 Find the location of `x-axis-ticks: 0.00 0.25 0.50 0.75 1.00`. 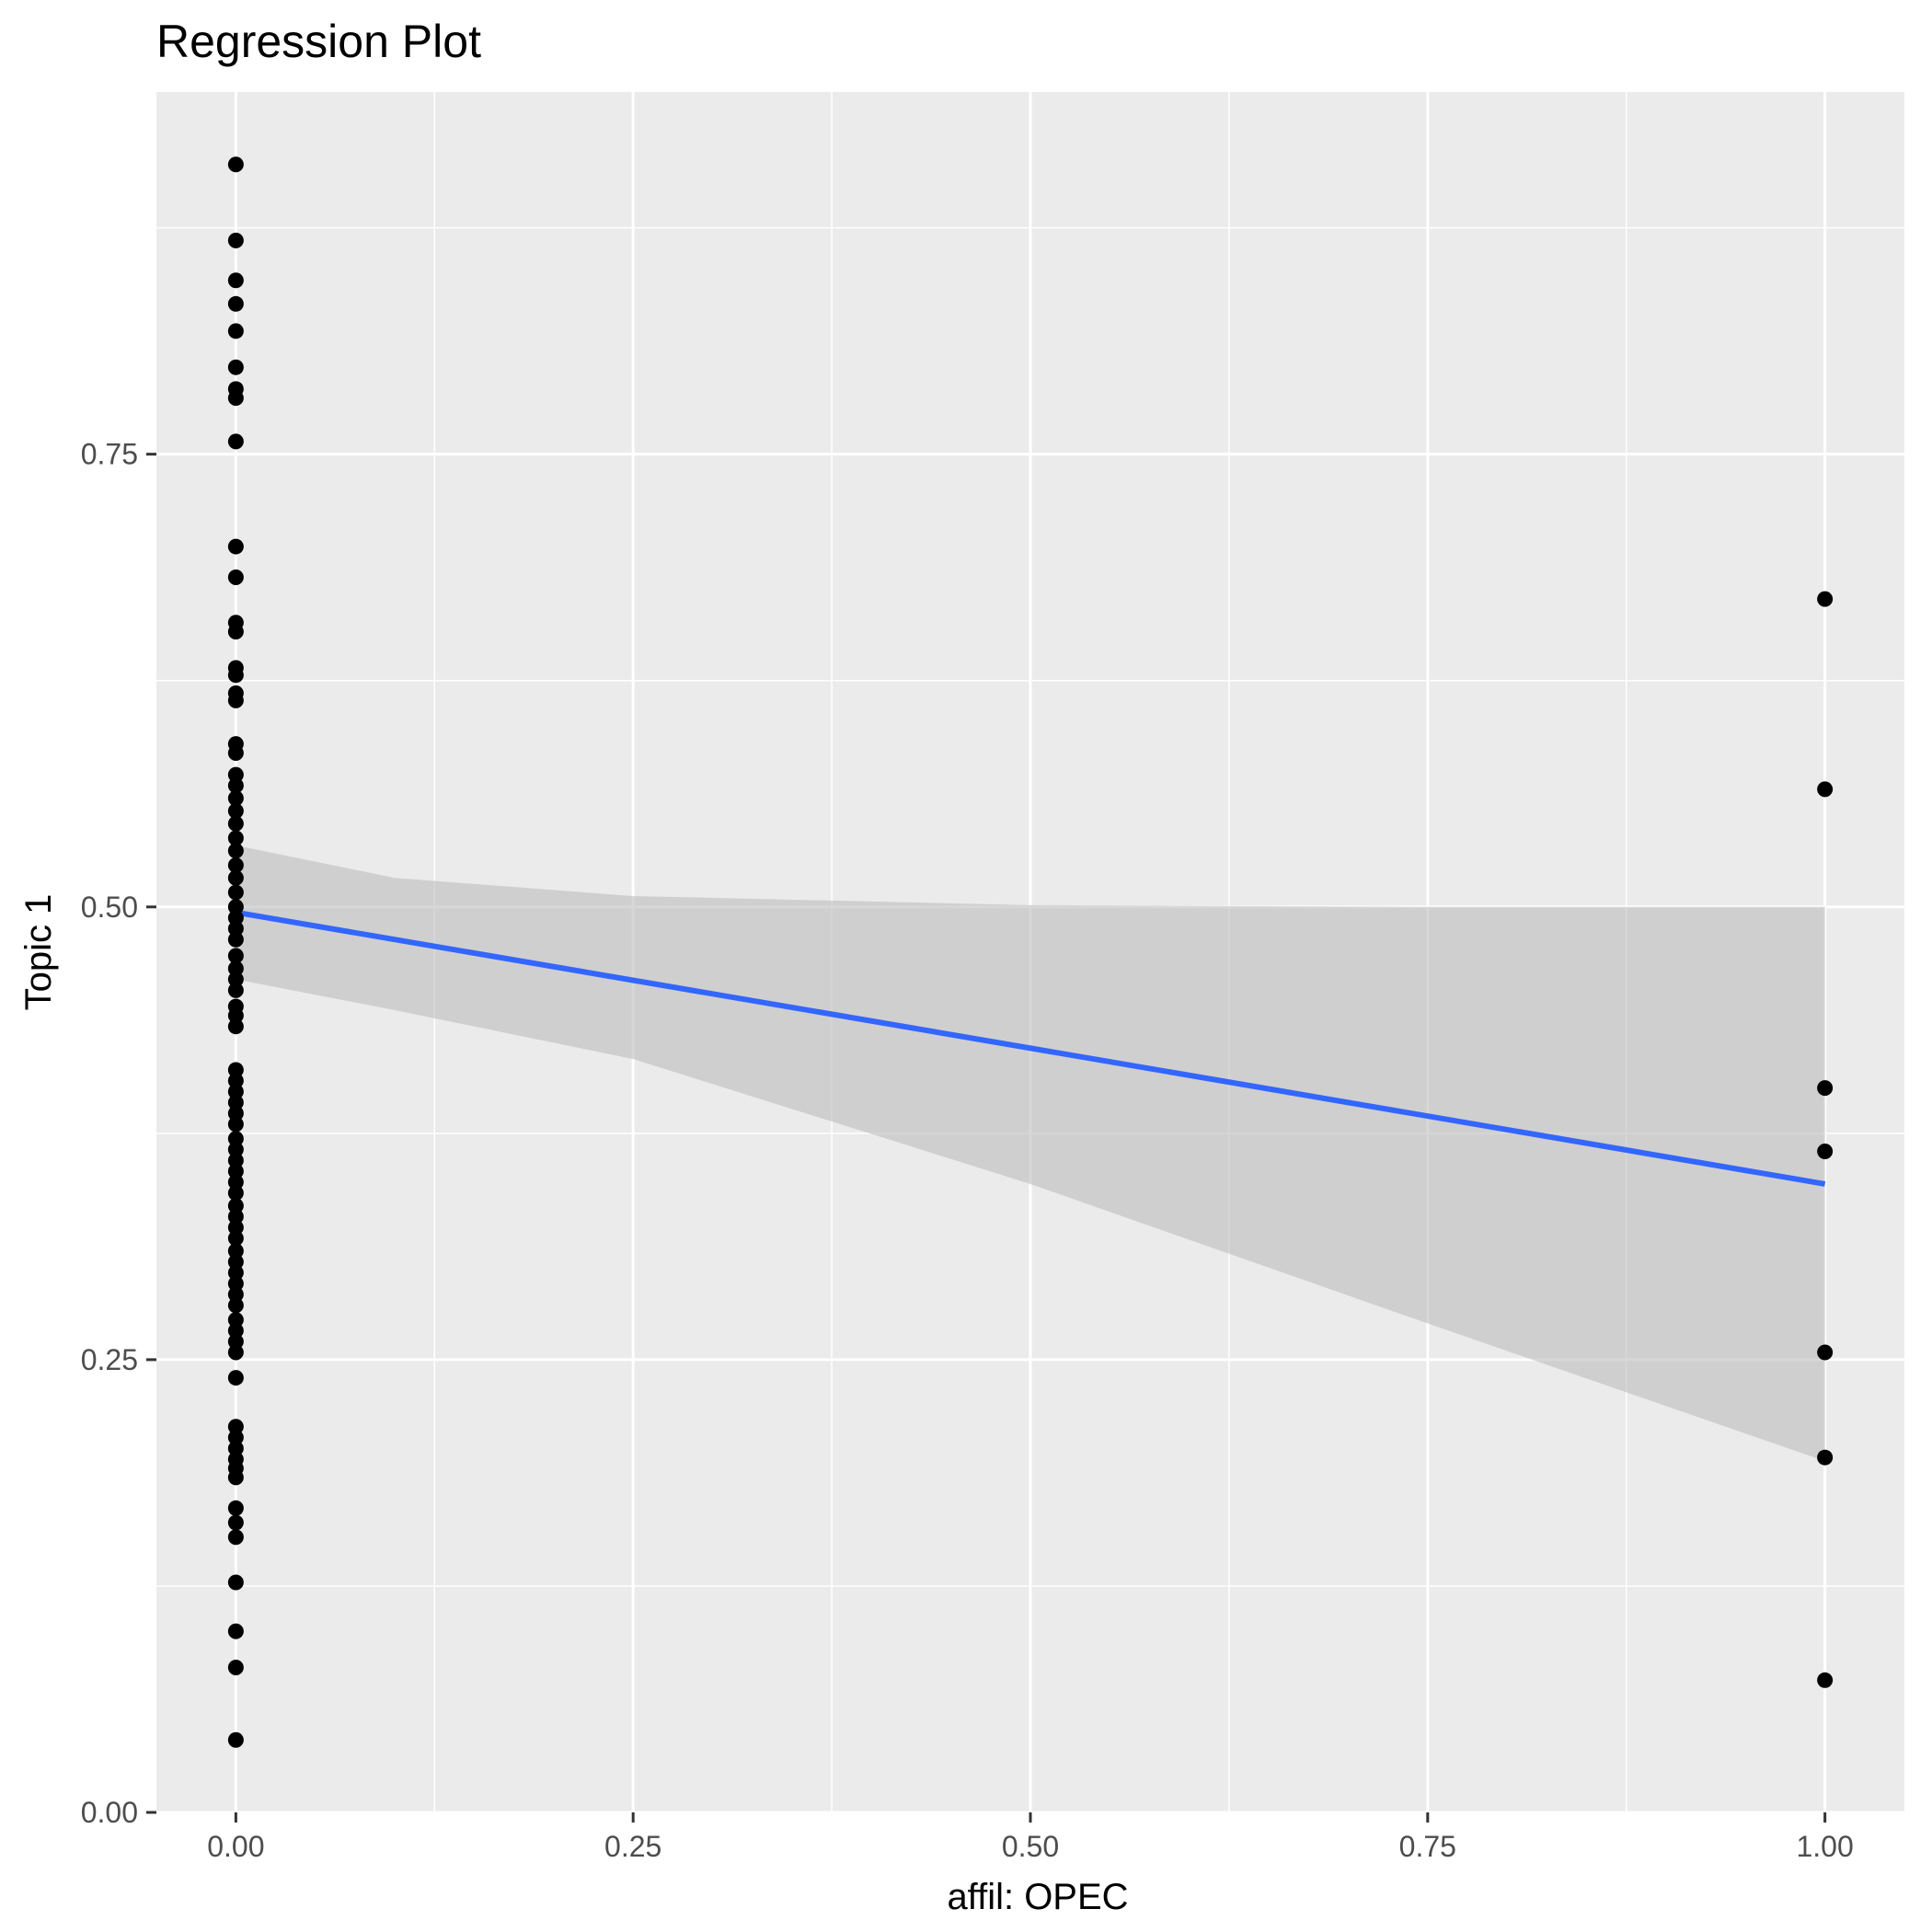

x-axis-ticks: 0.00 0.25 0.50 0.75 1.00 is located at coordinates (1030, 1837).